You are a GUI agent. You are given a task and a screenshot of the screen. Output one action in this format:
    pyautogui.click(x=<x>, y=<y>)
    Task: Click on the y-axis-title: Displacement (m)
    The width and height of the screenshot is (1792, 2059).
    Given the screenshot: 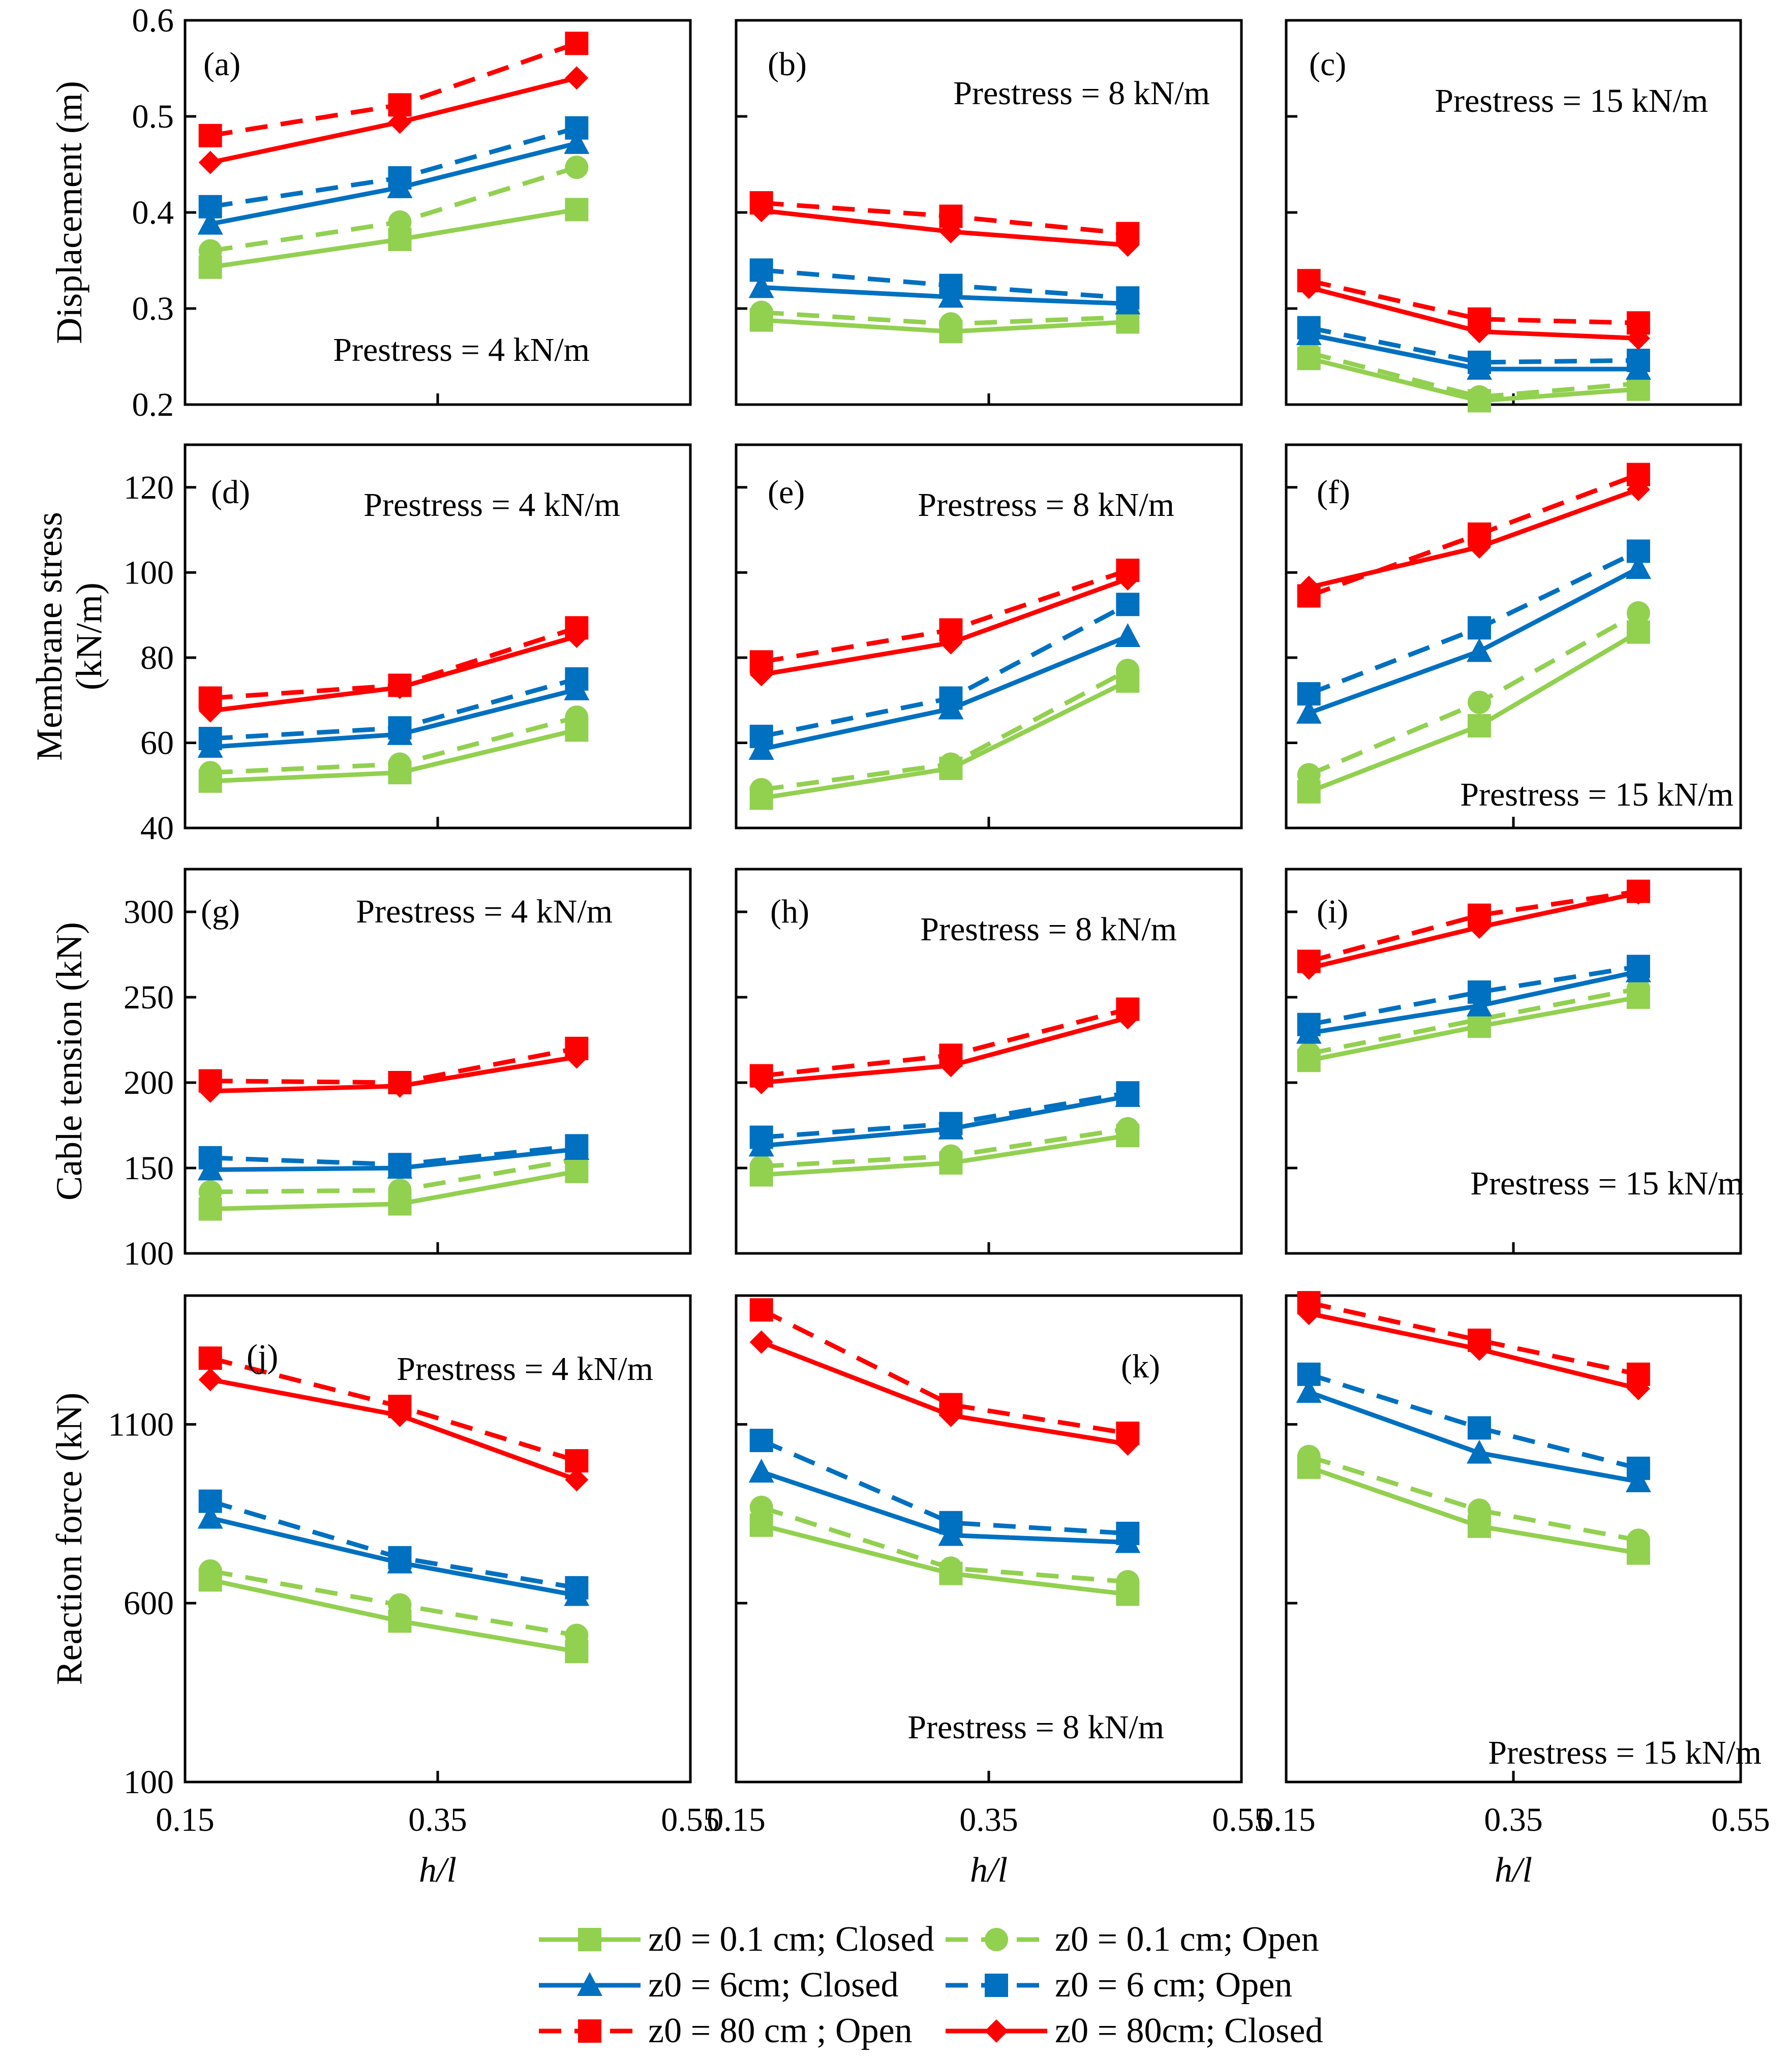 What is the action you would take?
    pyautogui.click(x=69, y=212)
    